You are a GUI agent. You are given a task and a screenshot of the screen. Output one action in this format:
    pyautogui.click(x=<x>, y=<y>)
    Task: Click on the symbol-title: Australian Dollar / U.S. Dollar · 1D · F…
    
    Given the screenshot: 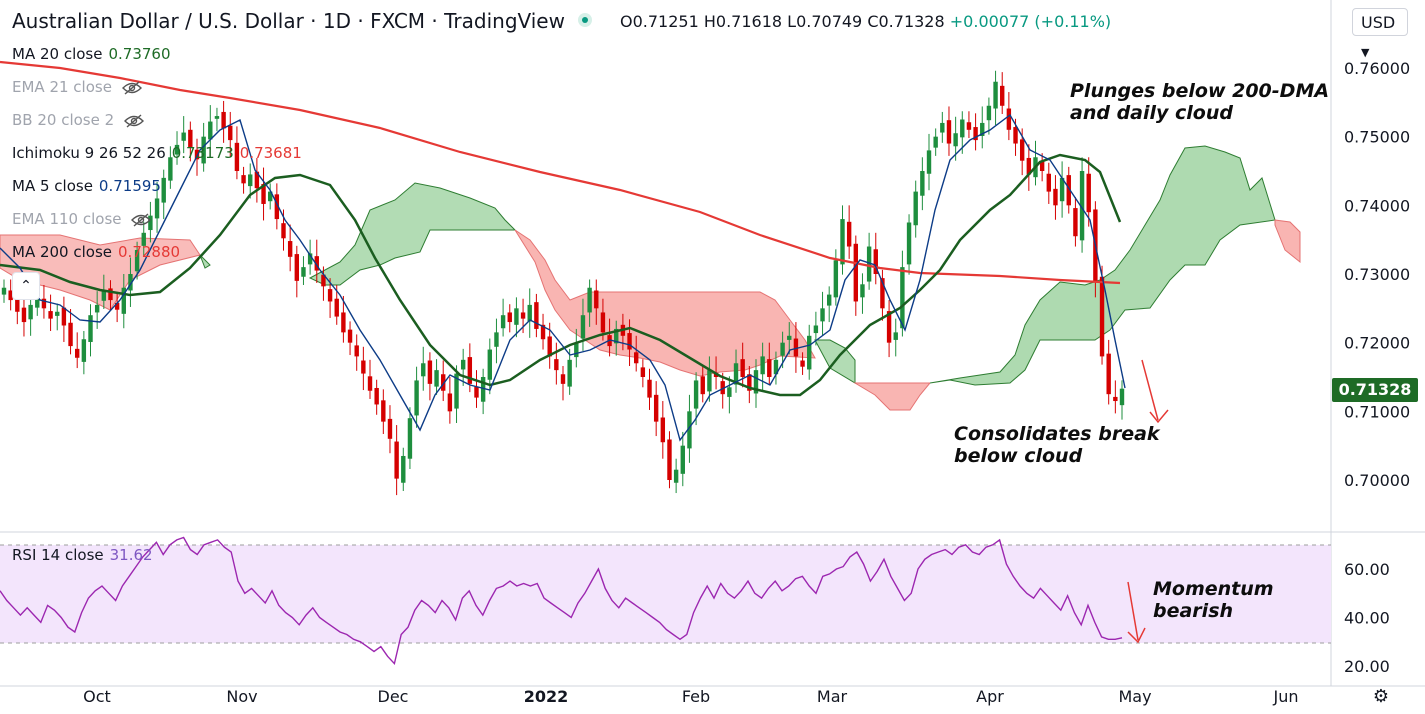 What is the action you would take?
    pyautogui.click(x=288, y=21)
    